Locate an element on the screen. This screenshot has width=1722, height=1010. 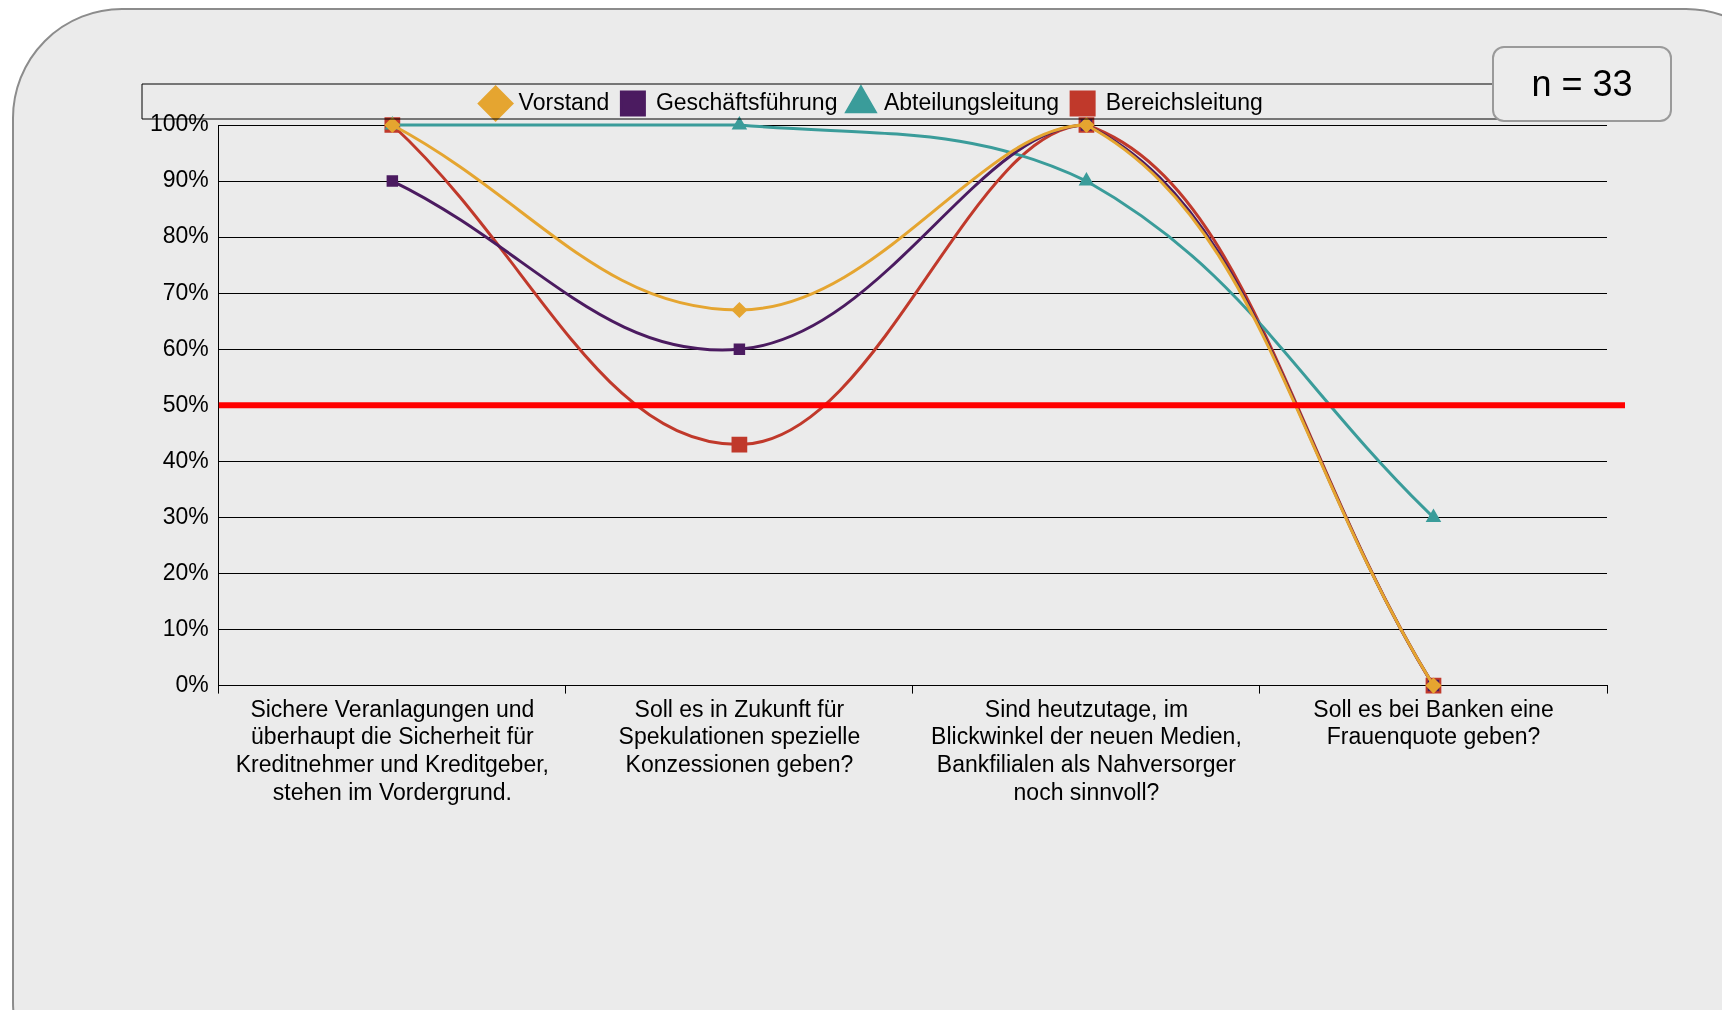
x-tick-label: Sichere Veranlagungen und überhaupt die Sicherheit für Kreditnehmer und Kreditgeber, stehen im Vordergrund. is located at coordinates (392, 750).